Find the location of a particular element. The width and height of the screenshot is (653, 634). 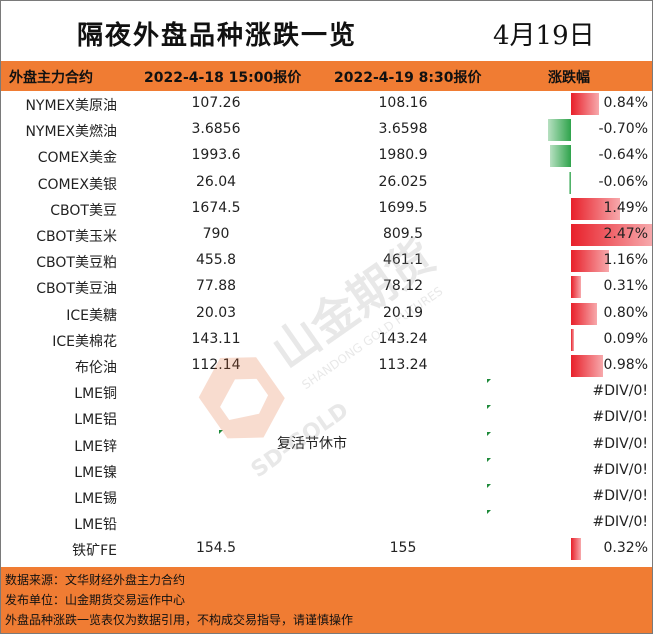

table-row: COMEX美银 26.04 26.025 -0.06% is located at coordinates (326, 183).